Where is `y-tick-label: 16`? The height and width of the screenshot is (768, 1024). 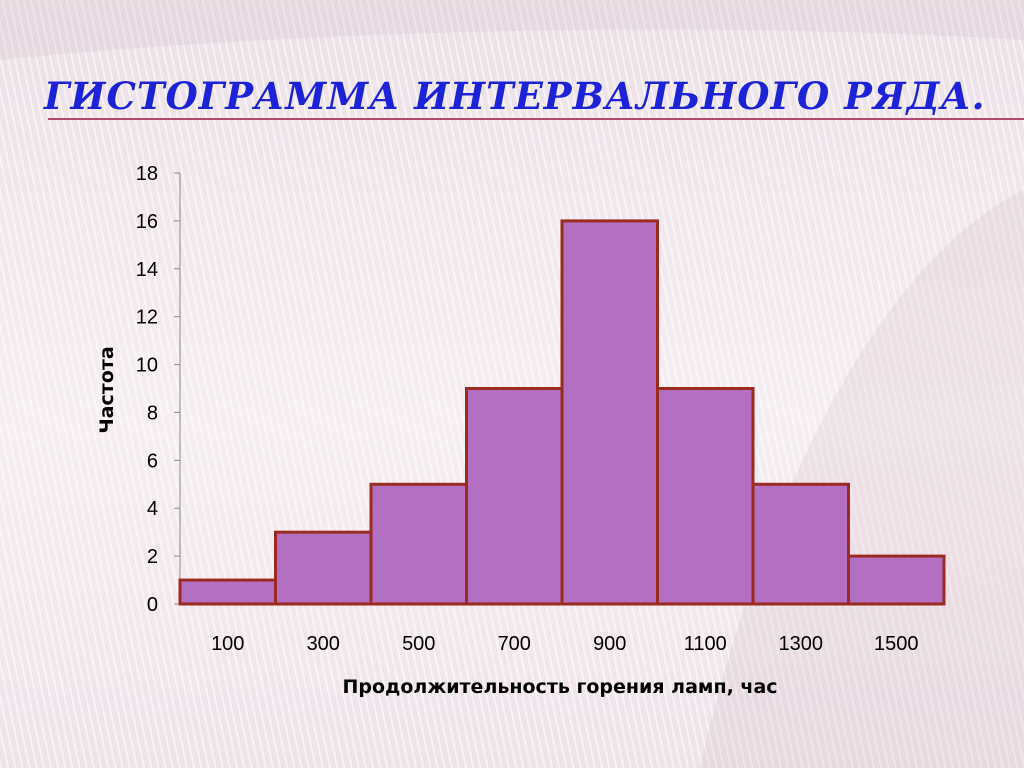
y-tick-label: 16 is located at coordinates (147, 222).